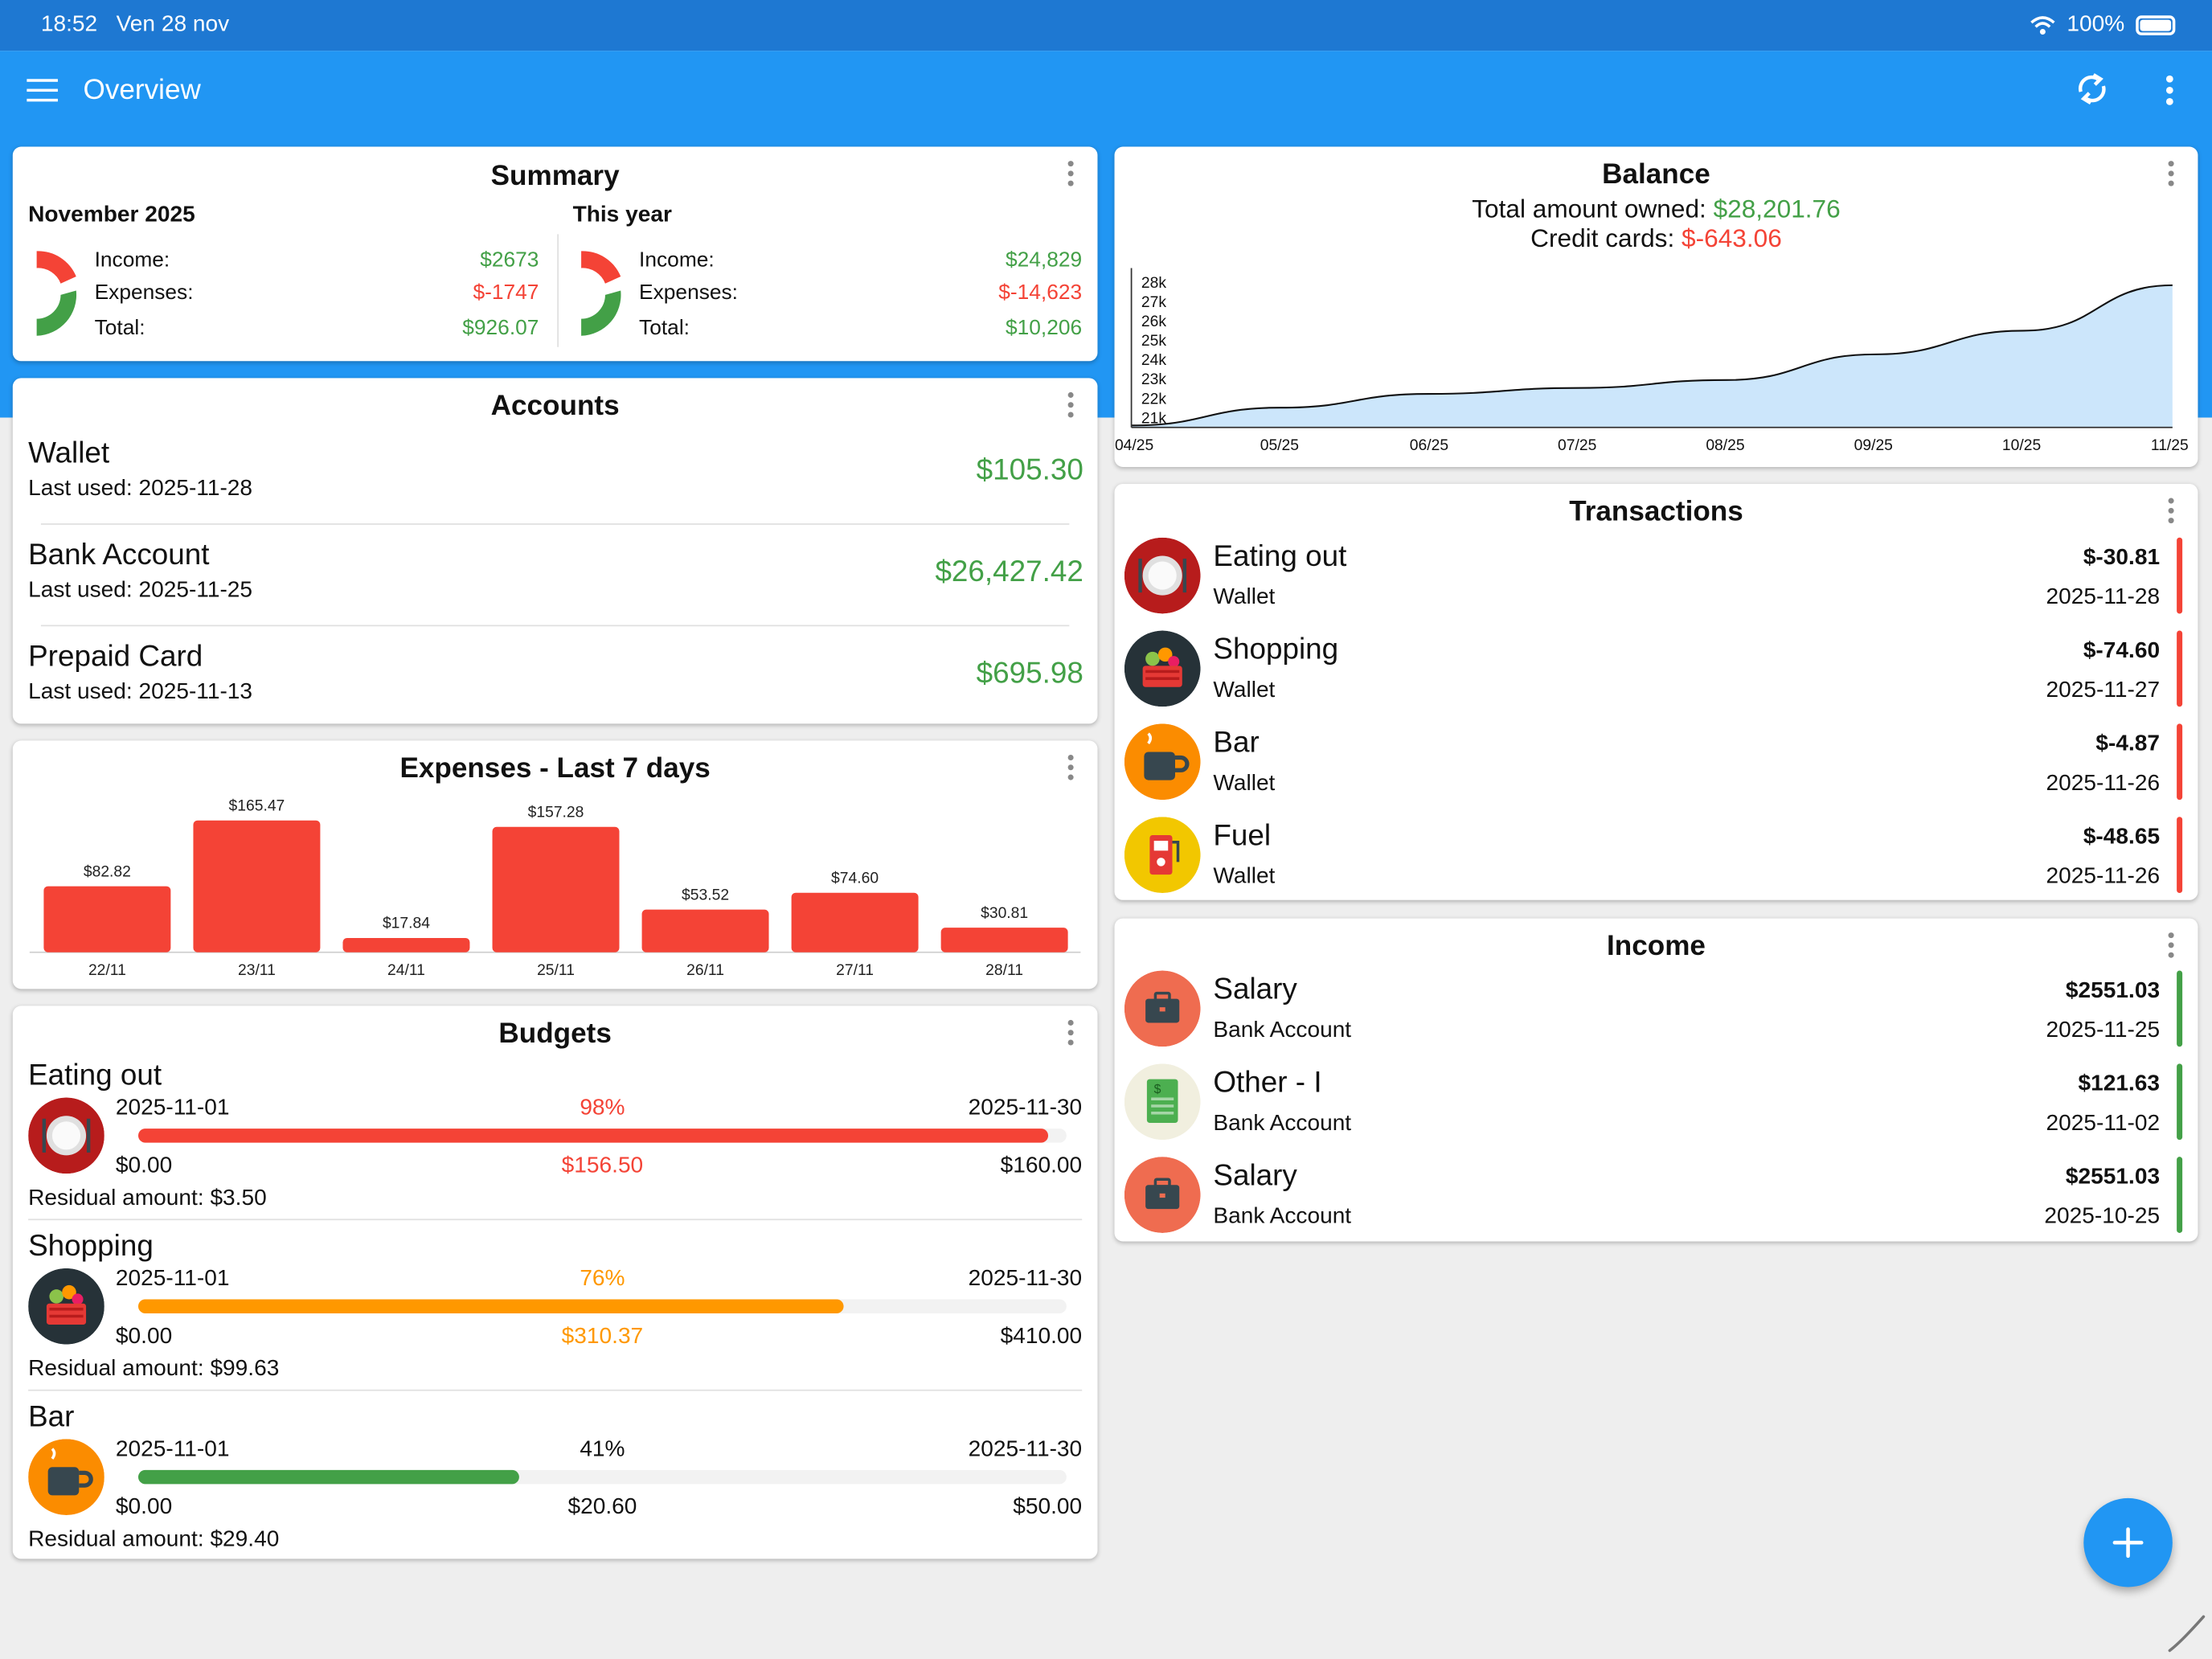 The height and width of the screenshot is (1659, 2212). What do you see at coordinates (1162, 762) in the screenshot?
I see `cup-icon` at bounding box center [1162, 762].